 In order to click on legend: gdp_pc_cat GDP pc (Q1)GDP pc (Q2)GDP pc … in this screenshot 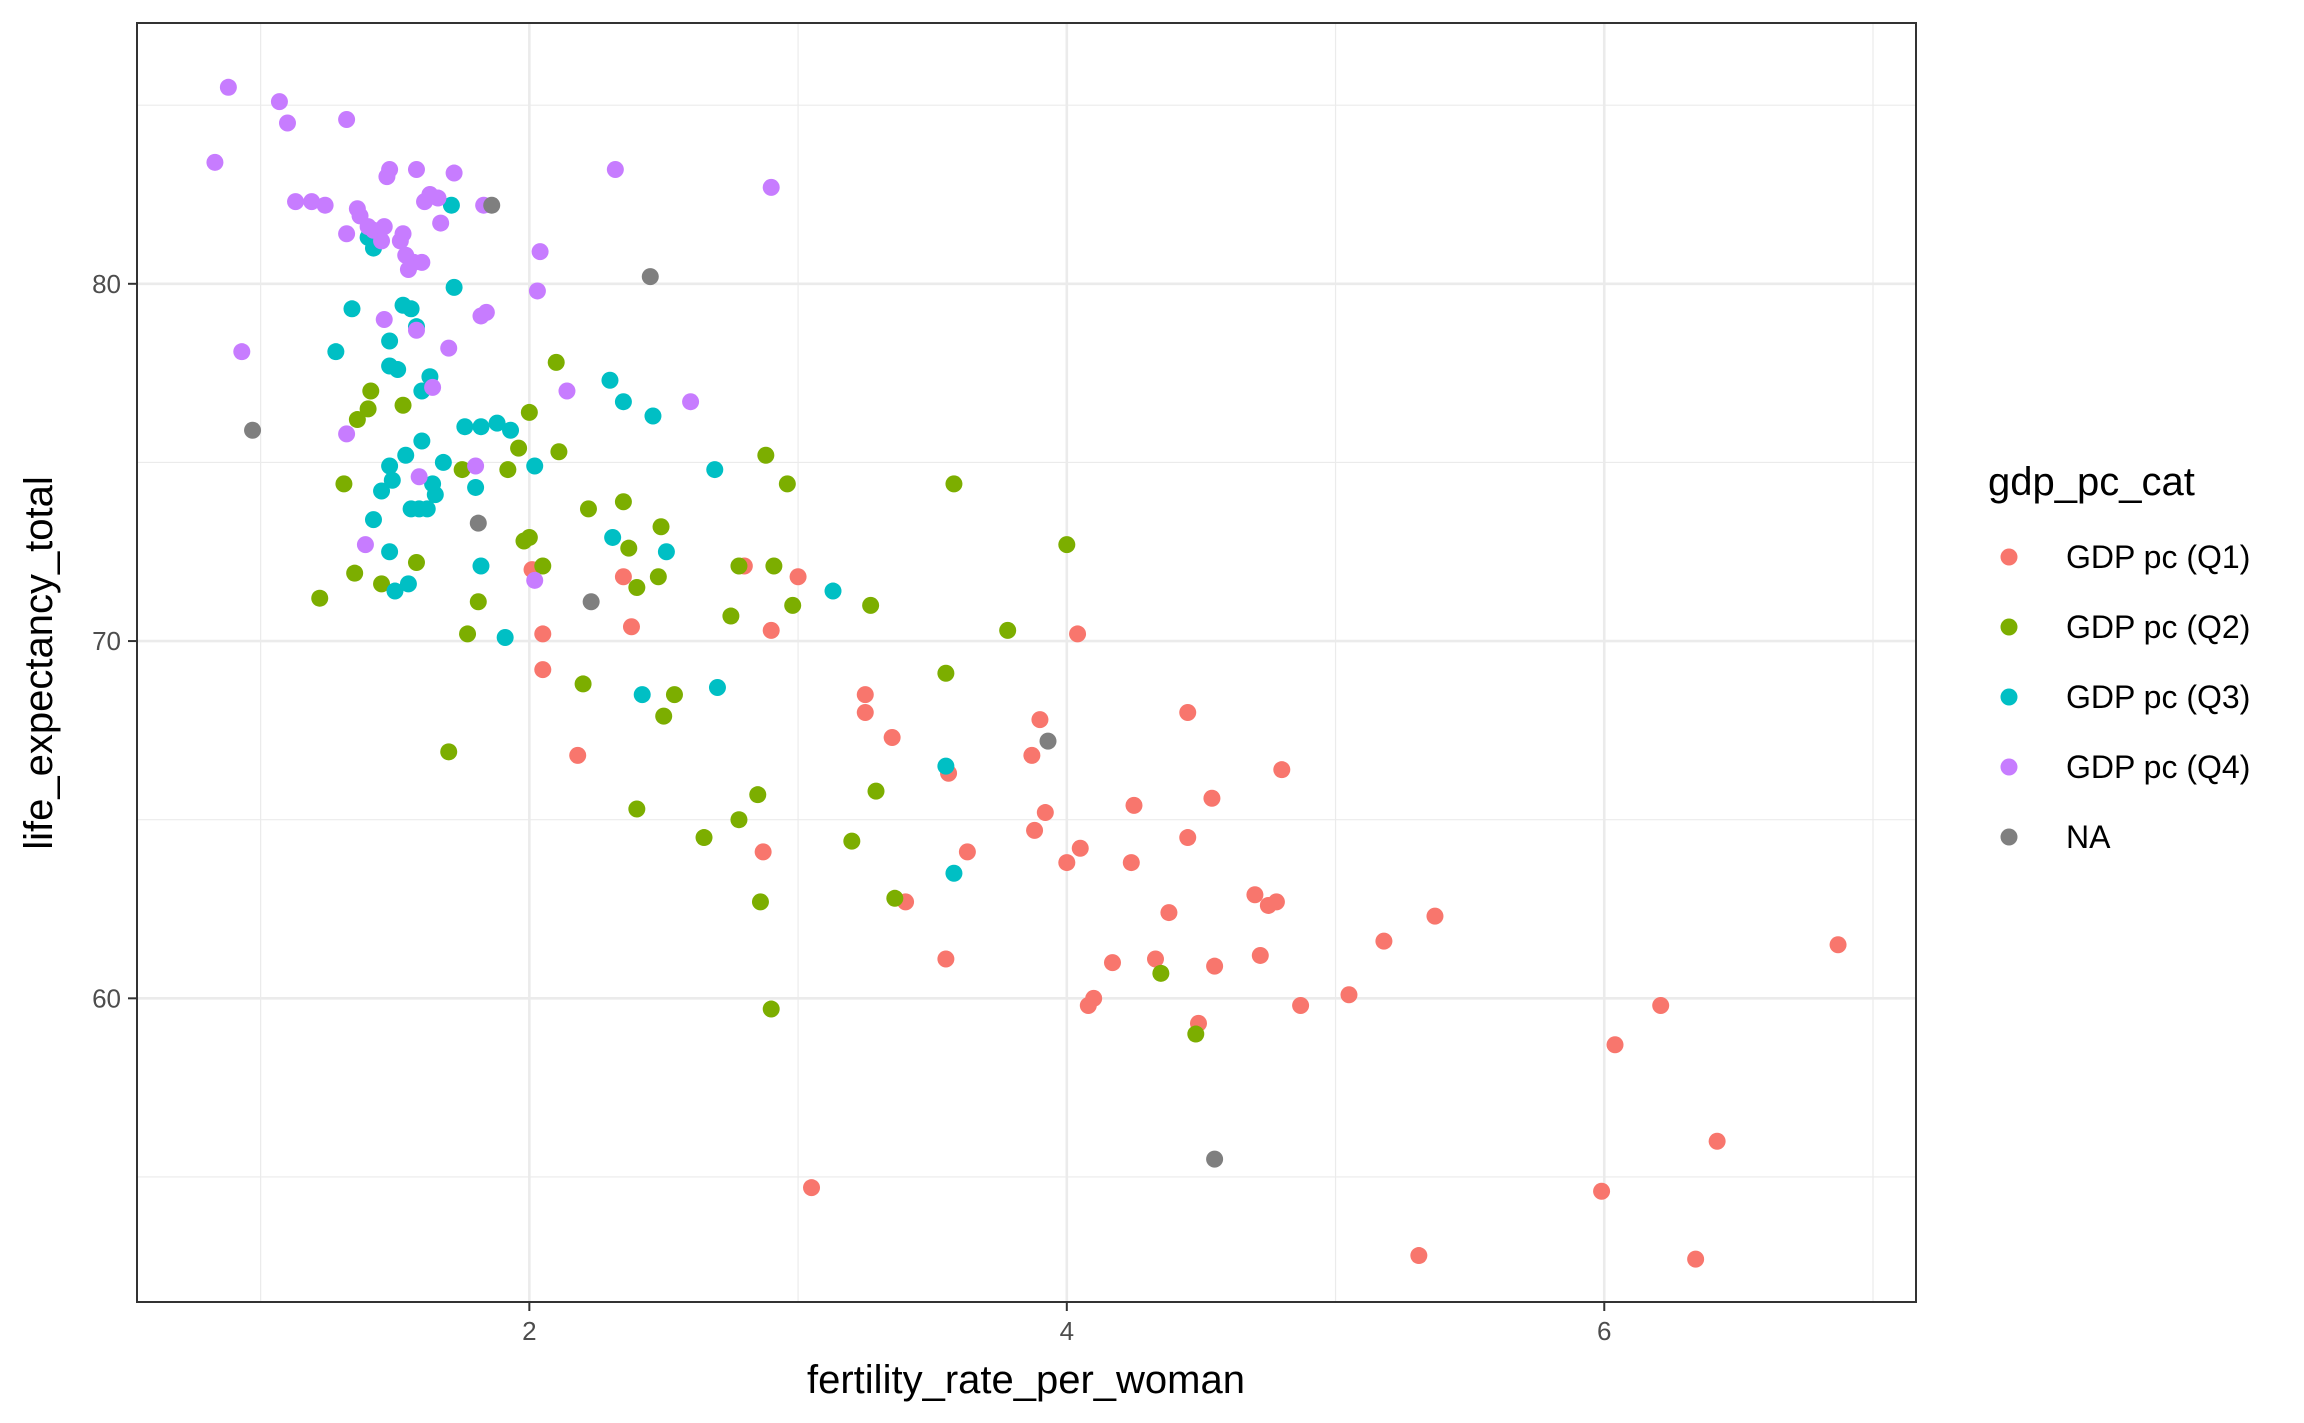, I will do `click(2119, 657)`.